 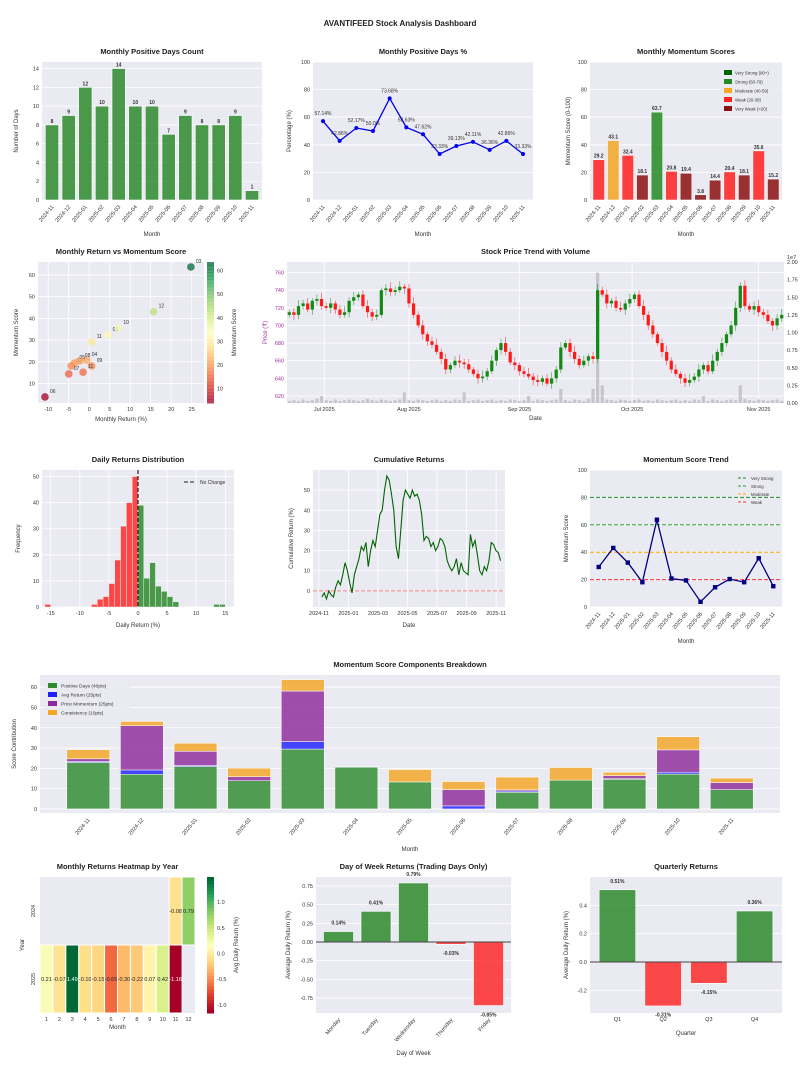 I want to click on plot-area, so click(x=686, y=538).